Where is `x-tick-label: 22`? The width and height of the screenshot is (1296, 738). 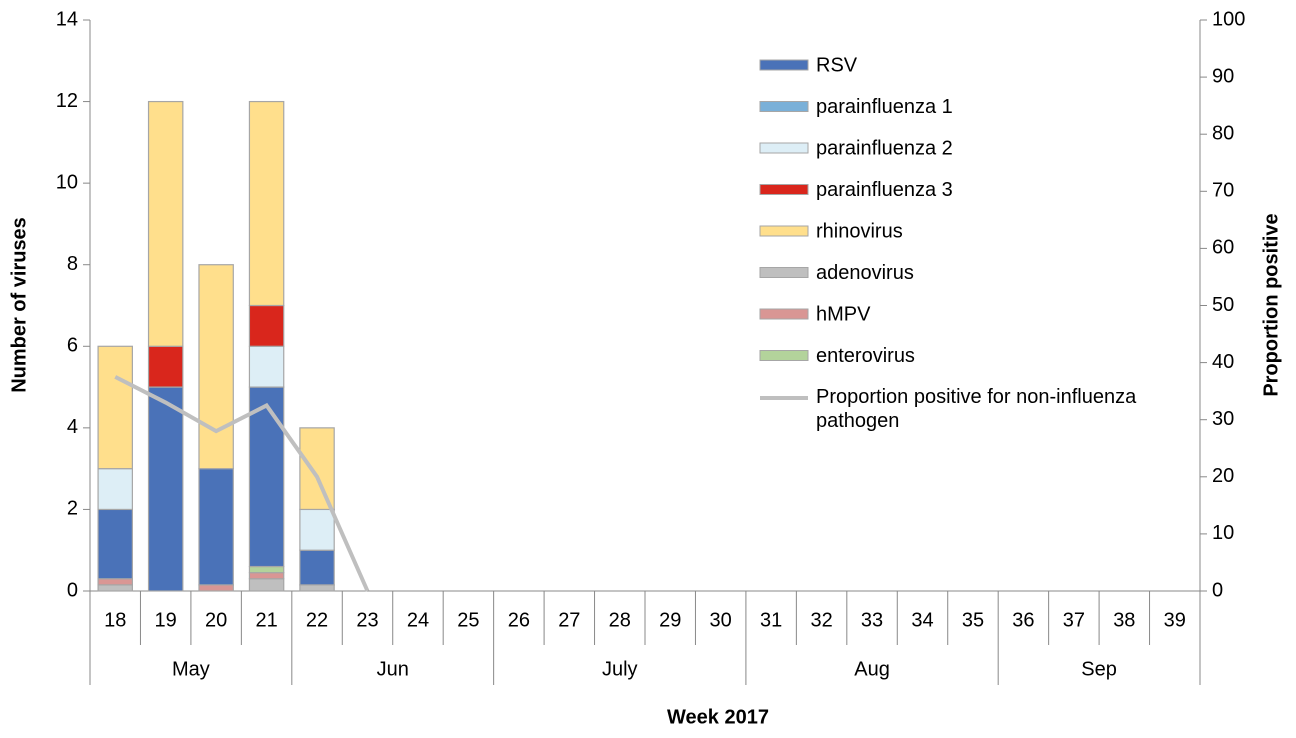
x-tick-label: 22 is located at coordinates (317, 620).